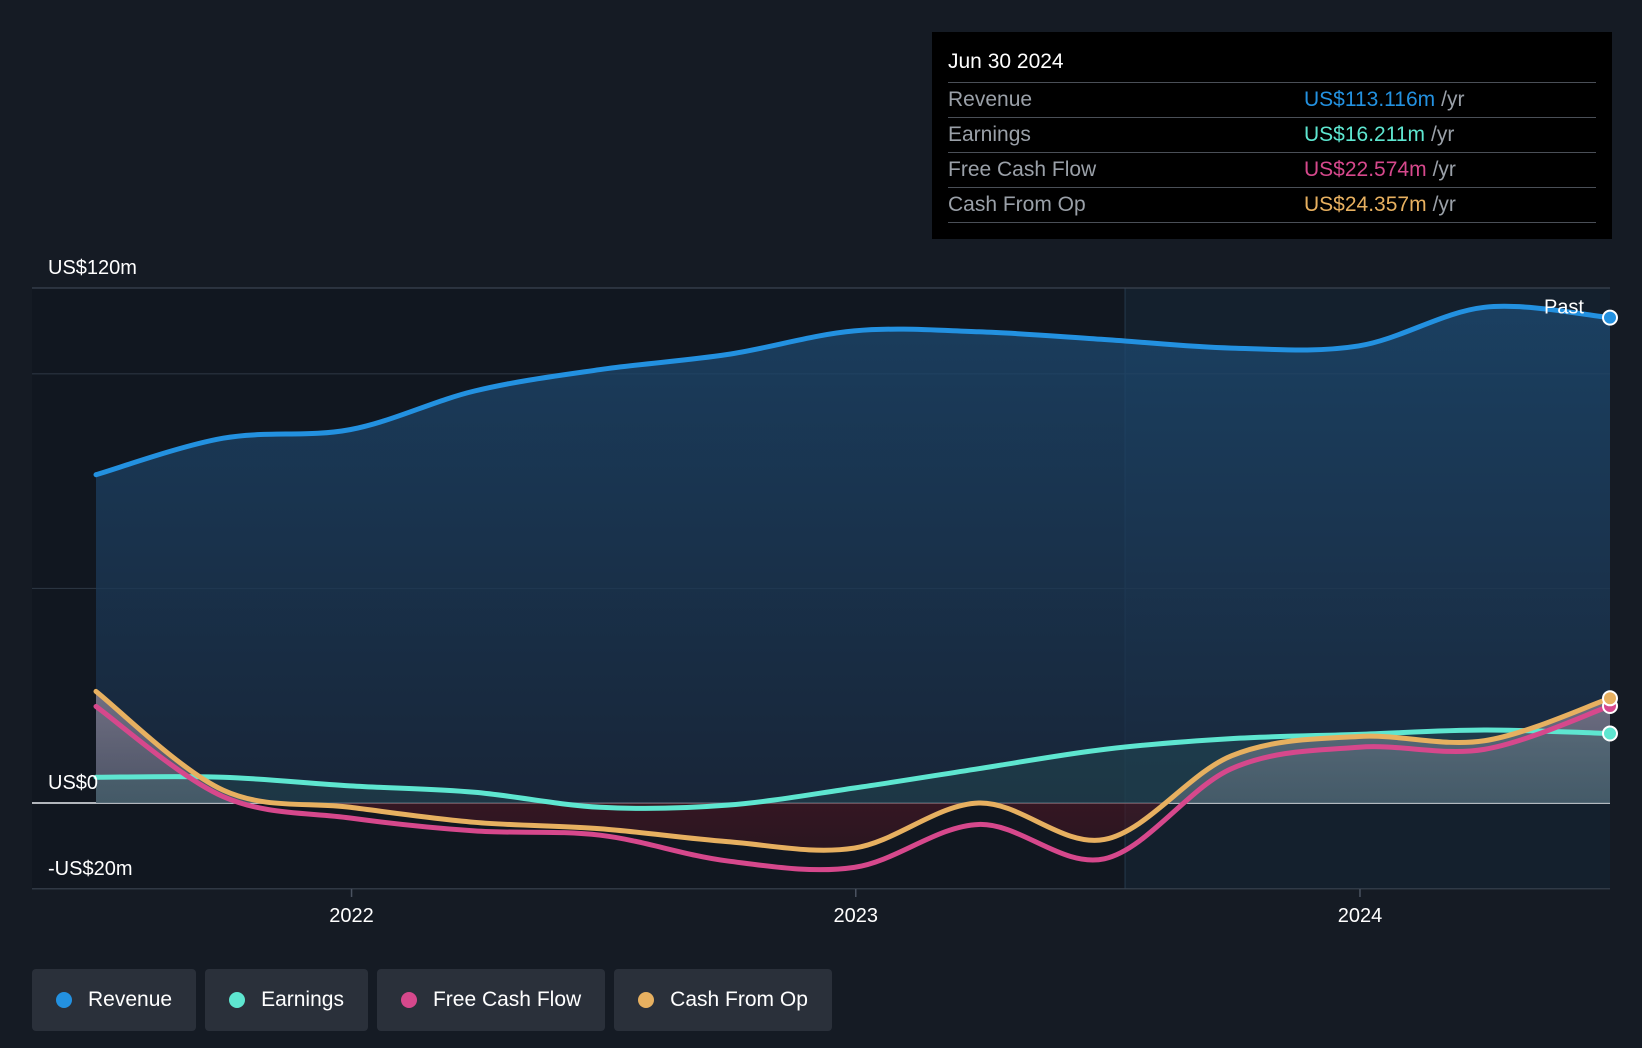  I want to click on tooltip-row-value: US$16.211m, so click(1365, 134).